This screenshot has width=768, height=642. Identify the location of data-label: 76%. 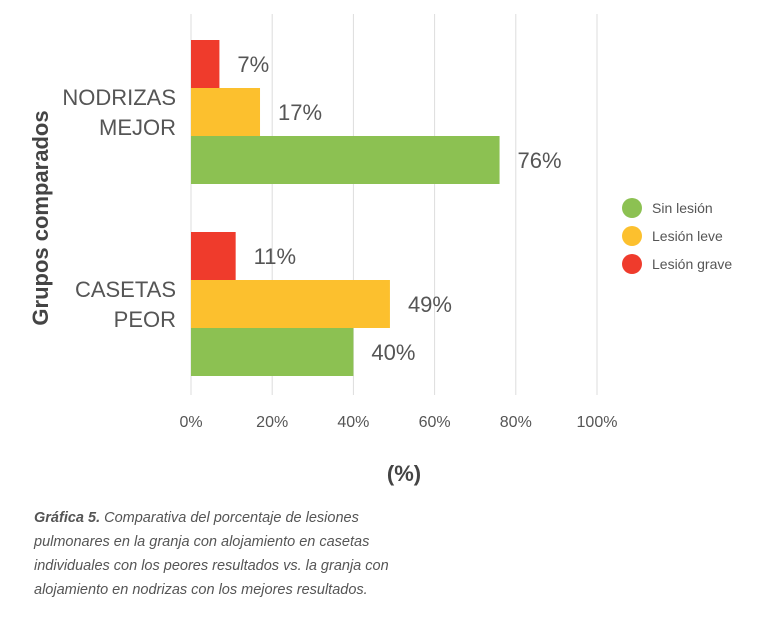
(540, 160).